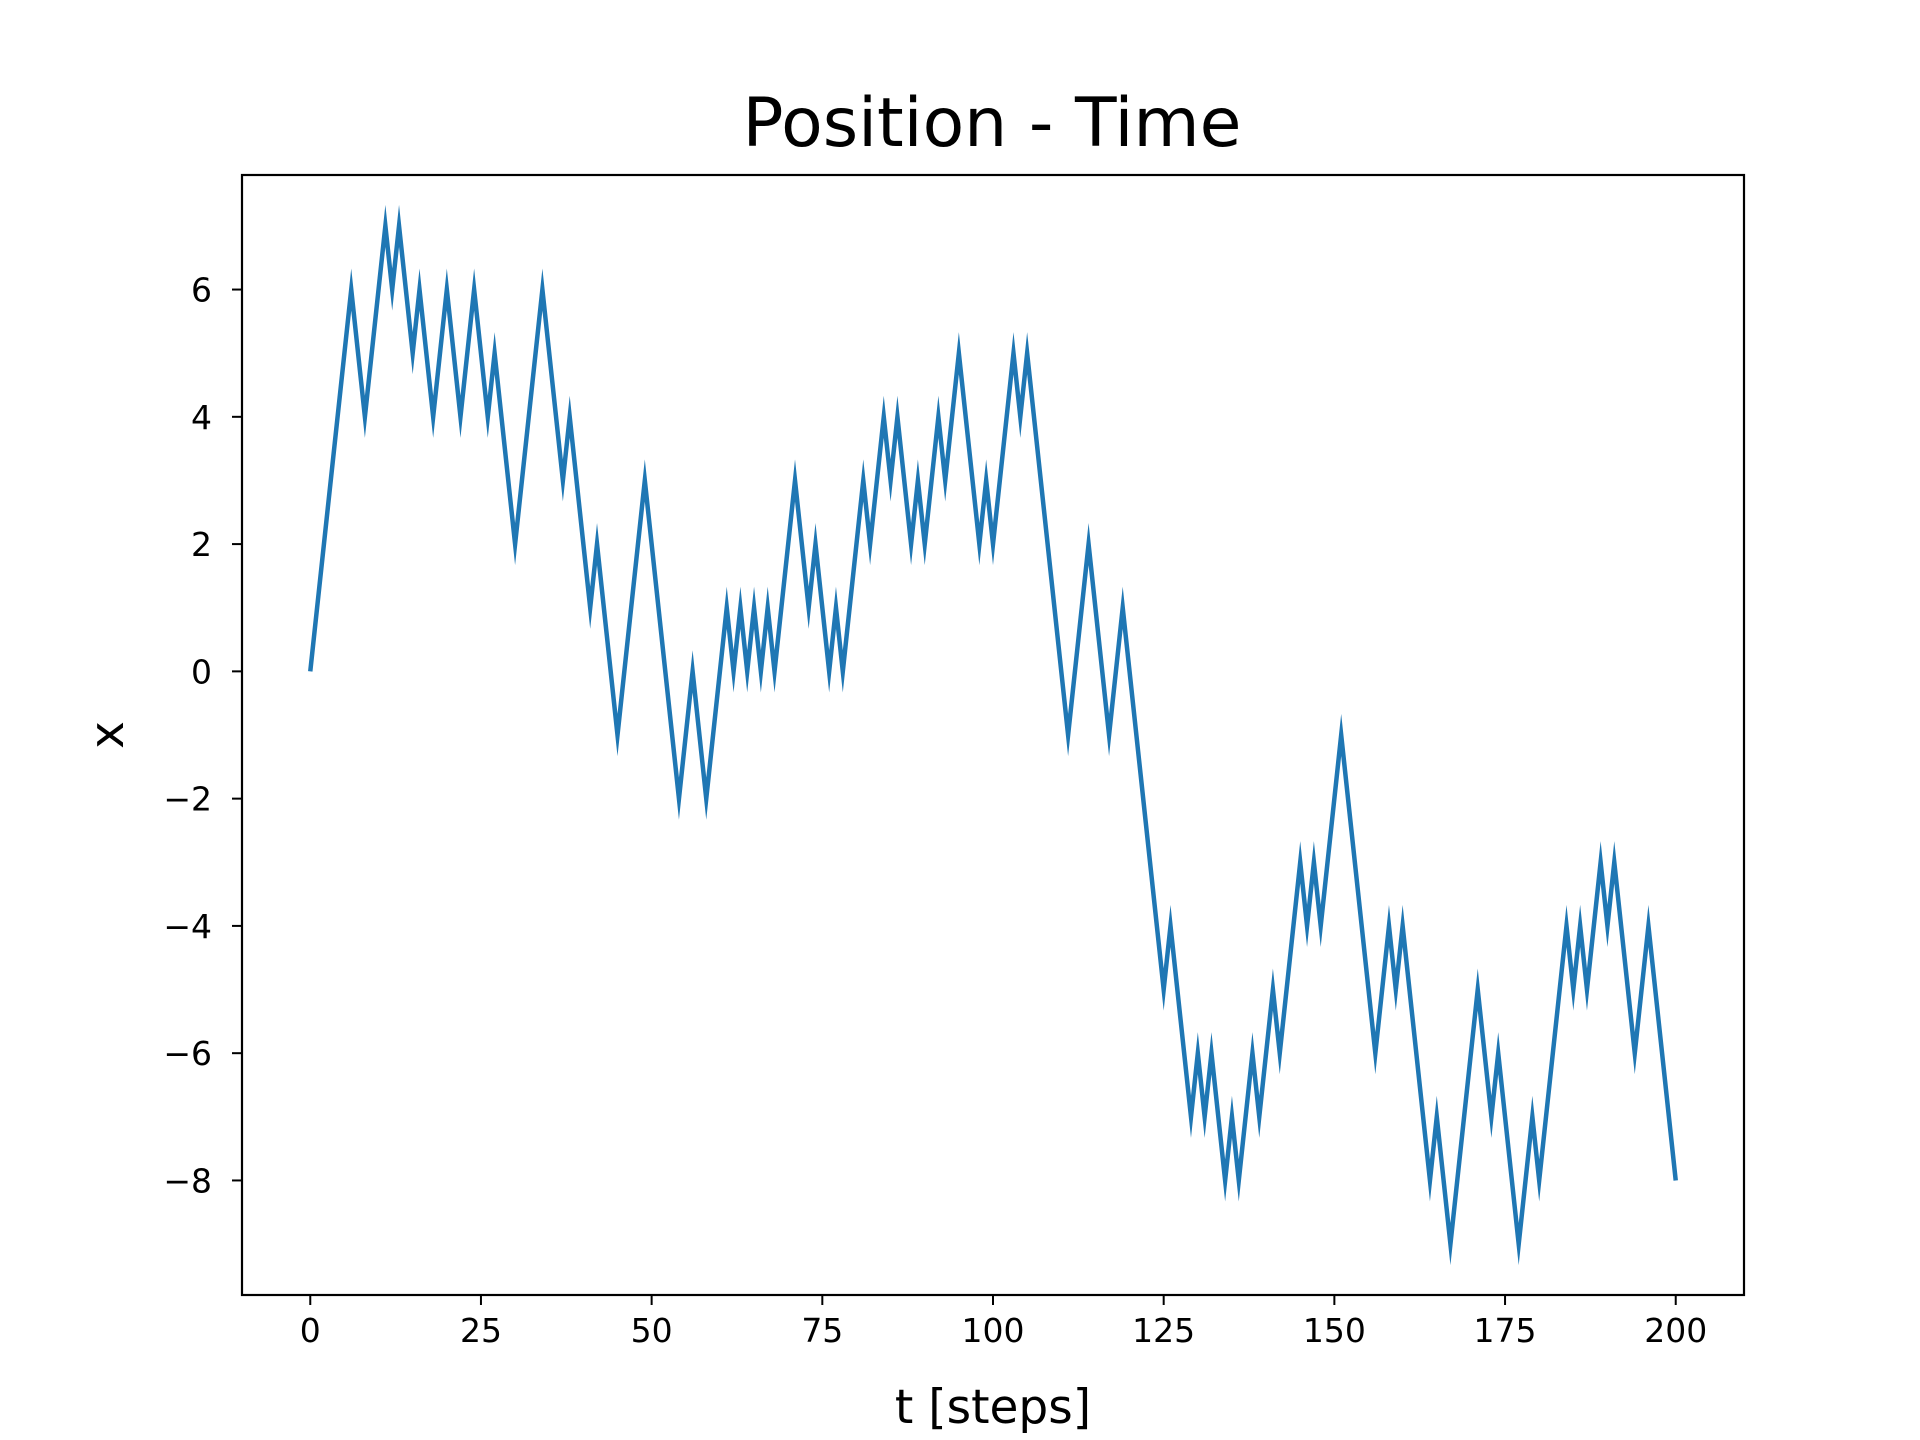  Describe the element at coordinates (201, 544) in the screenshot. I see `y-tick-label: 2` at that location.